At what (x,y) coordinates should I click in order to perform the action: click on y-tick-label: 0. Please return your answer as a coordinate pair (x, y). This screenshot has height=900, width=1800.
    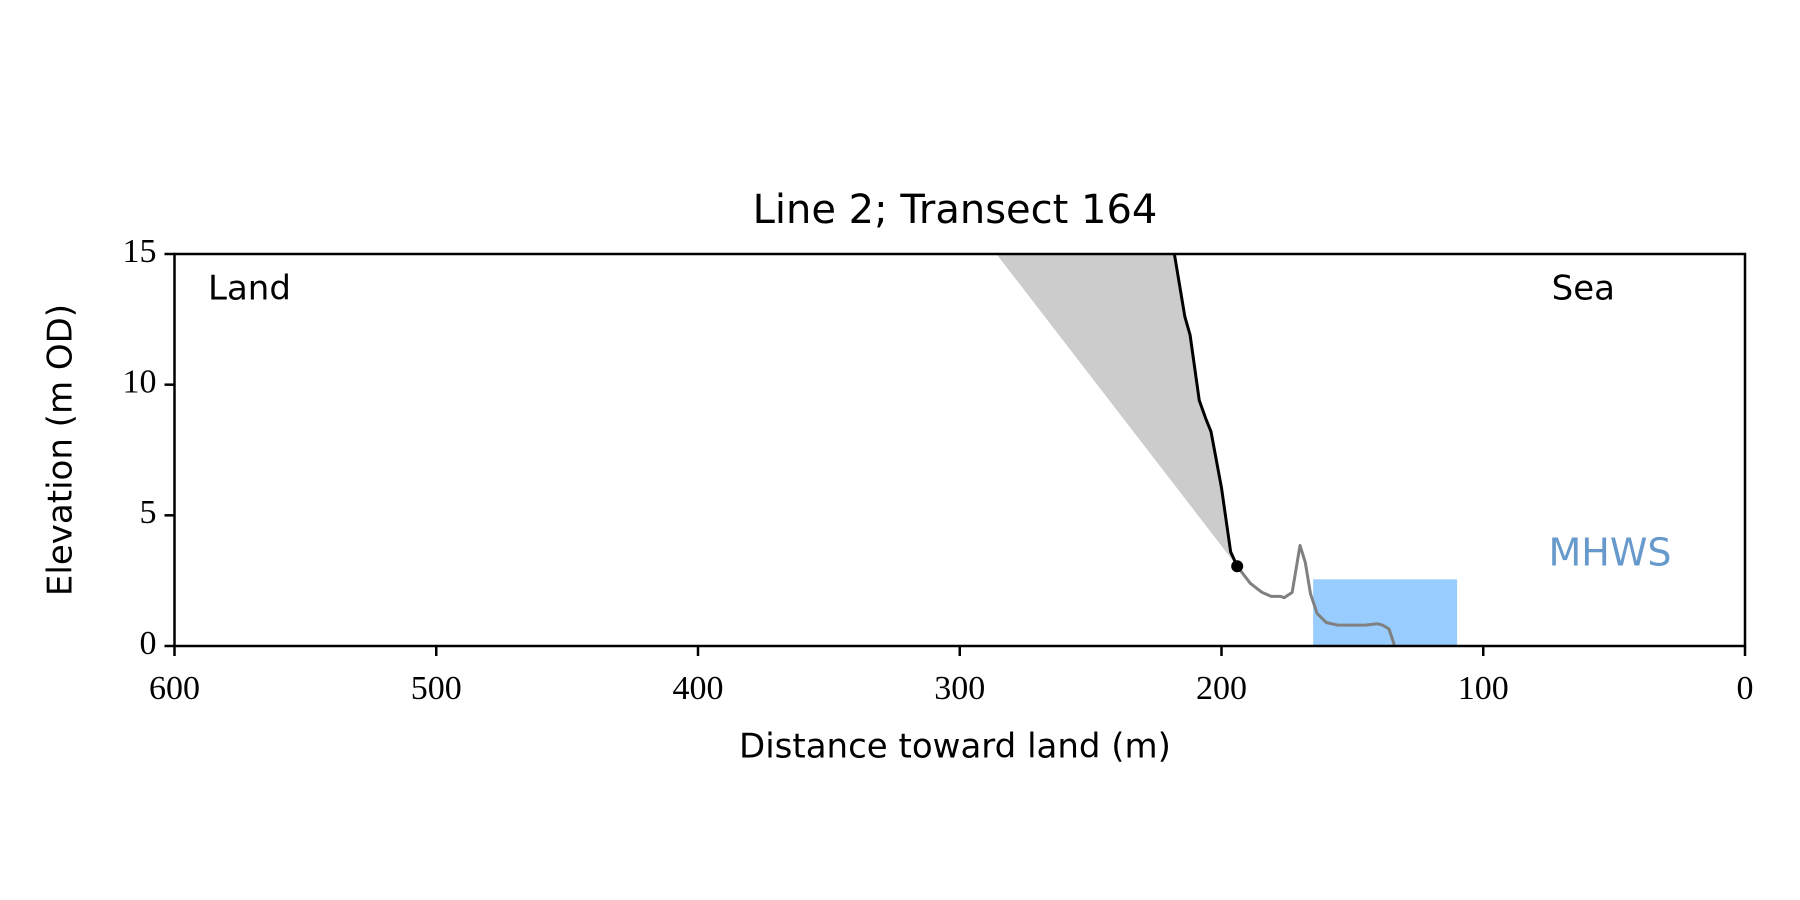
    Looking at the image, I should click on (148, 643).